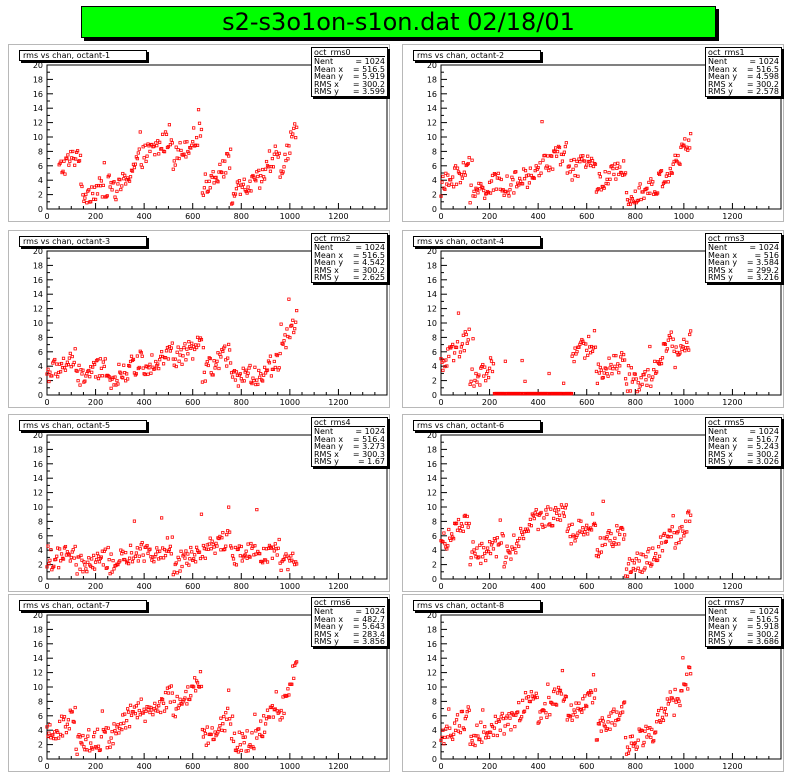 The height and width of the screenshot is (772, 796). I want to click on y-tick-label: 10, so click(38, 137).